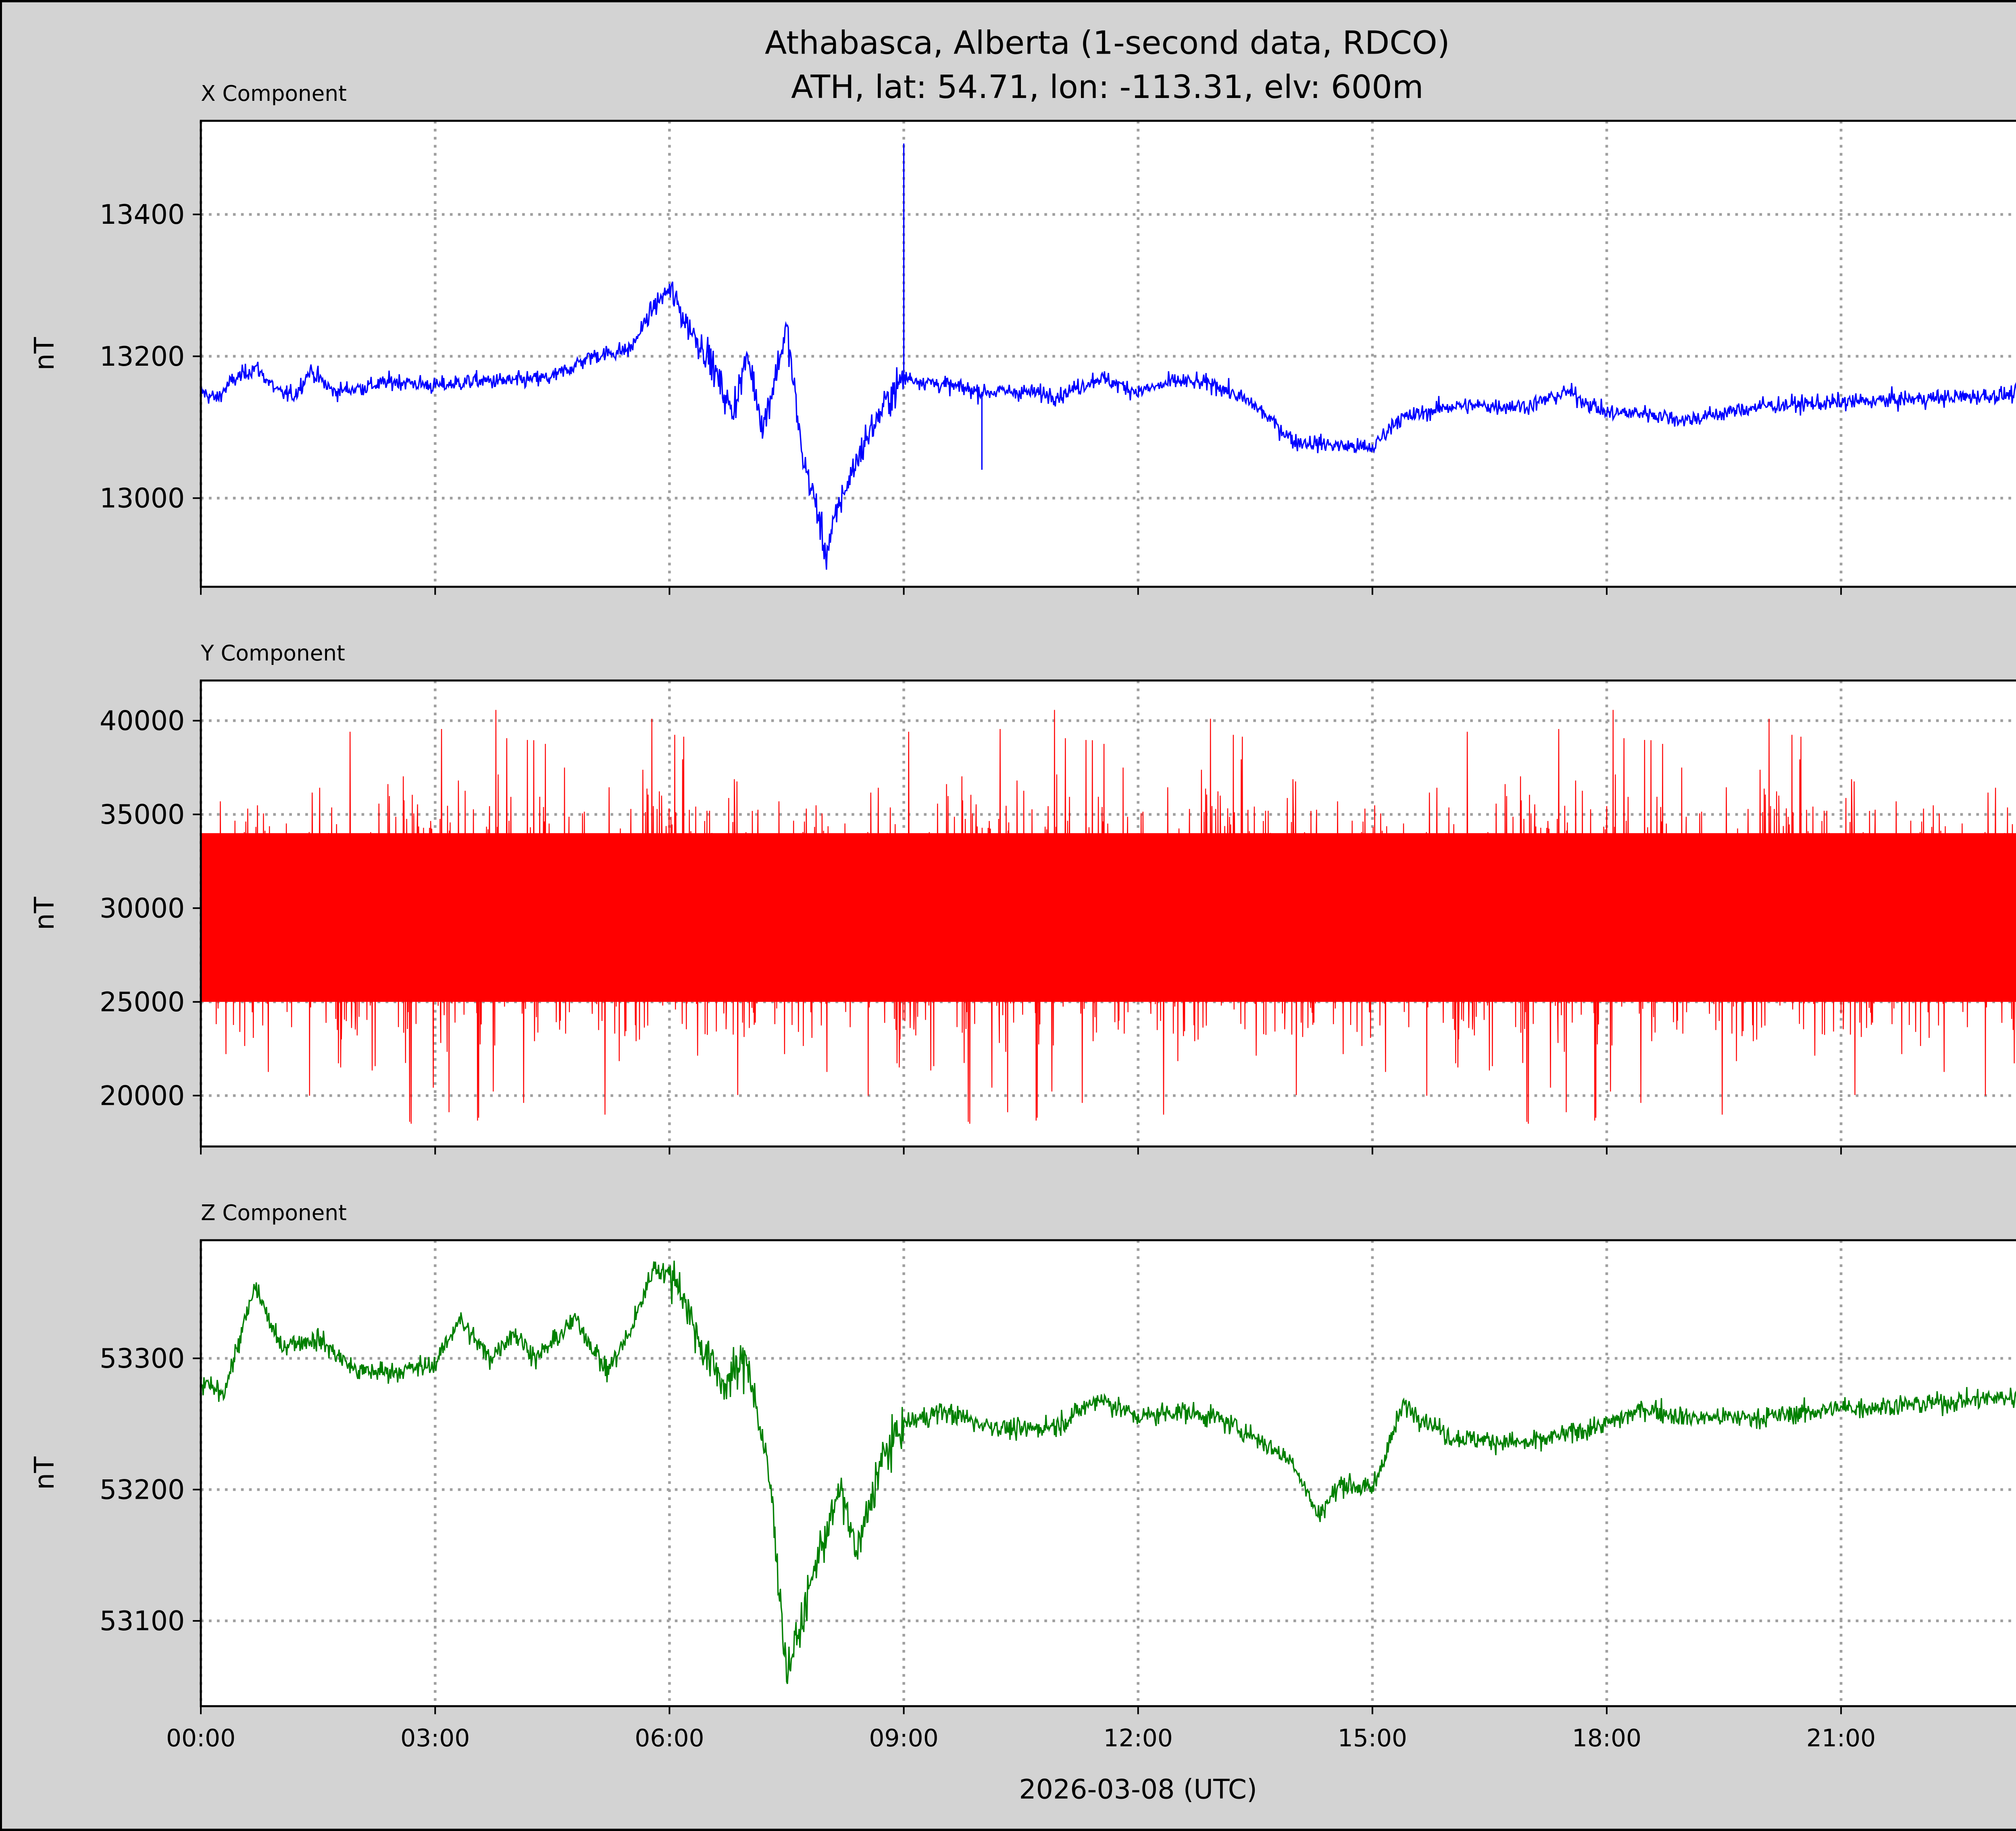 The height and width of the screenshot is (1831, 2016). I want to click on panel-title: Y Component, so click(272, 653).